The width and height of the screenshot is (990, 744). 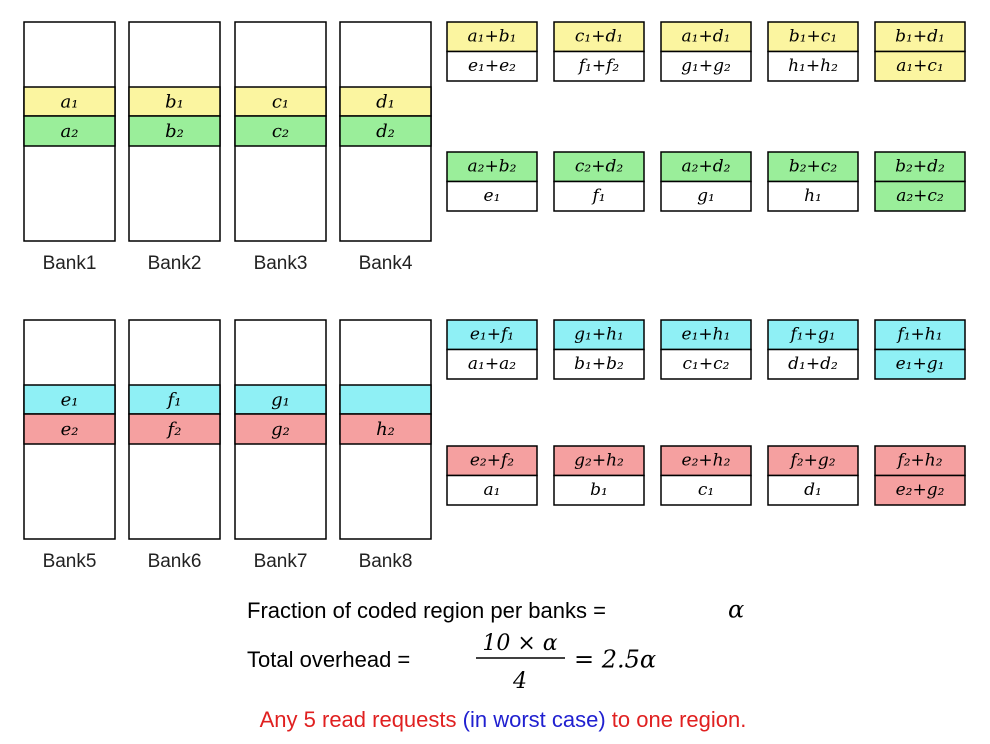 I want to click on region-label: c₂, so click(x=280, y=131).